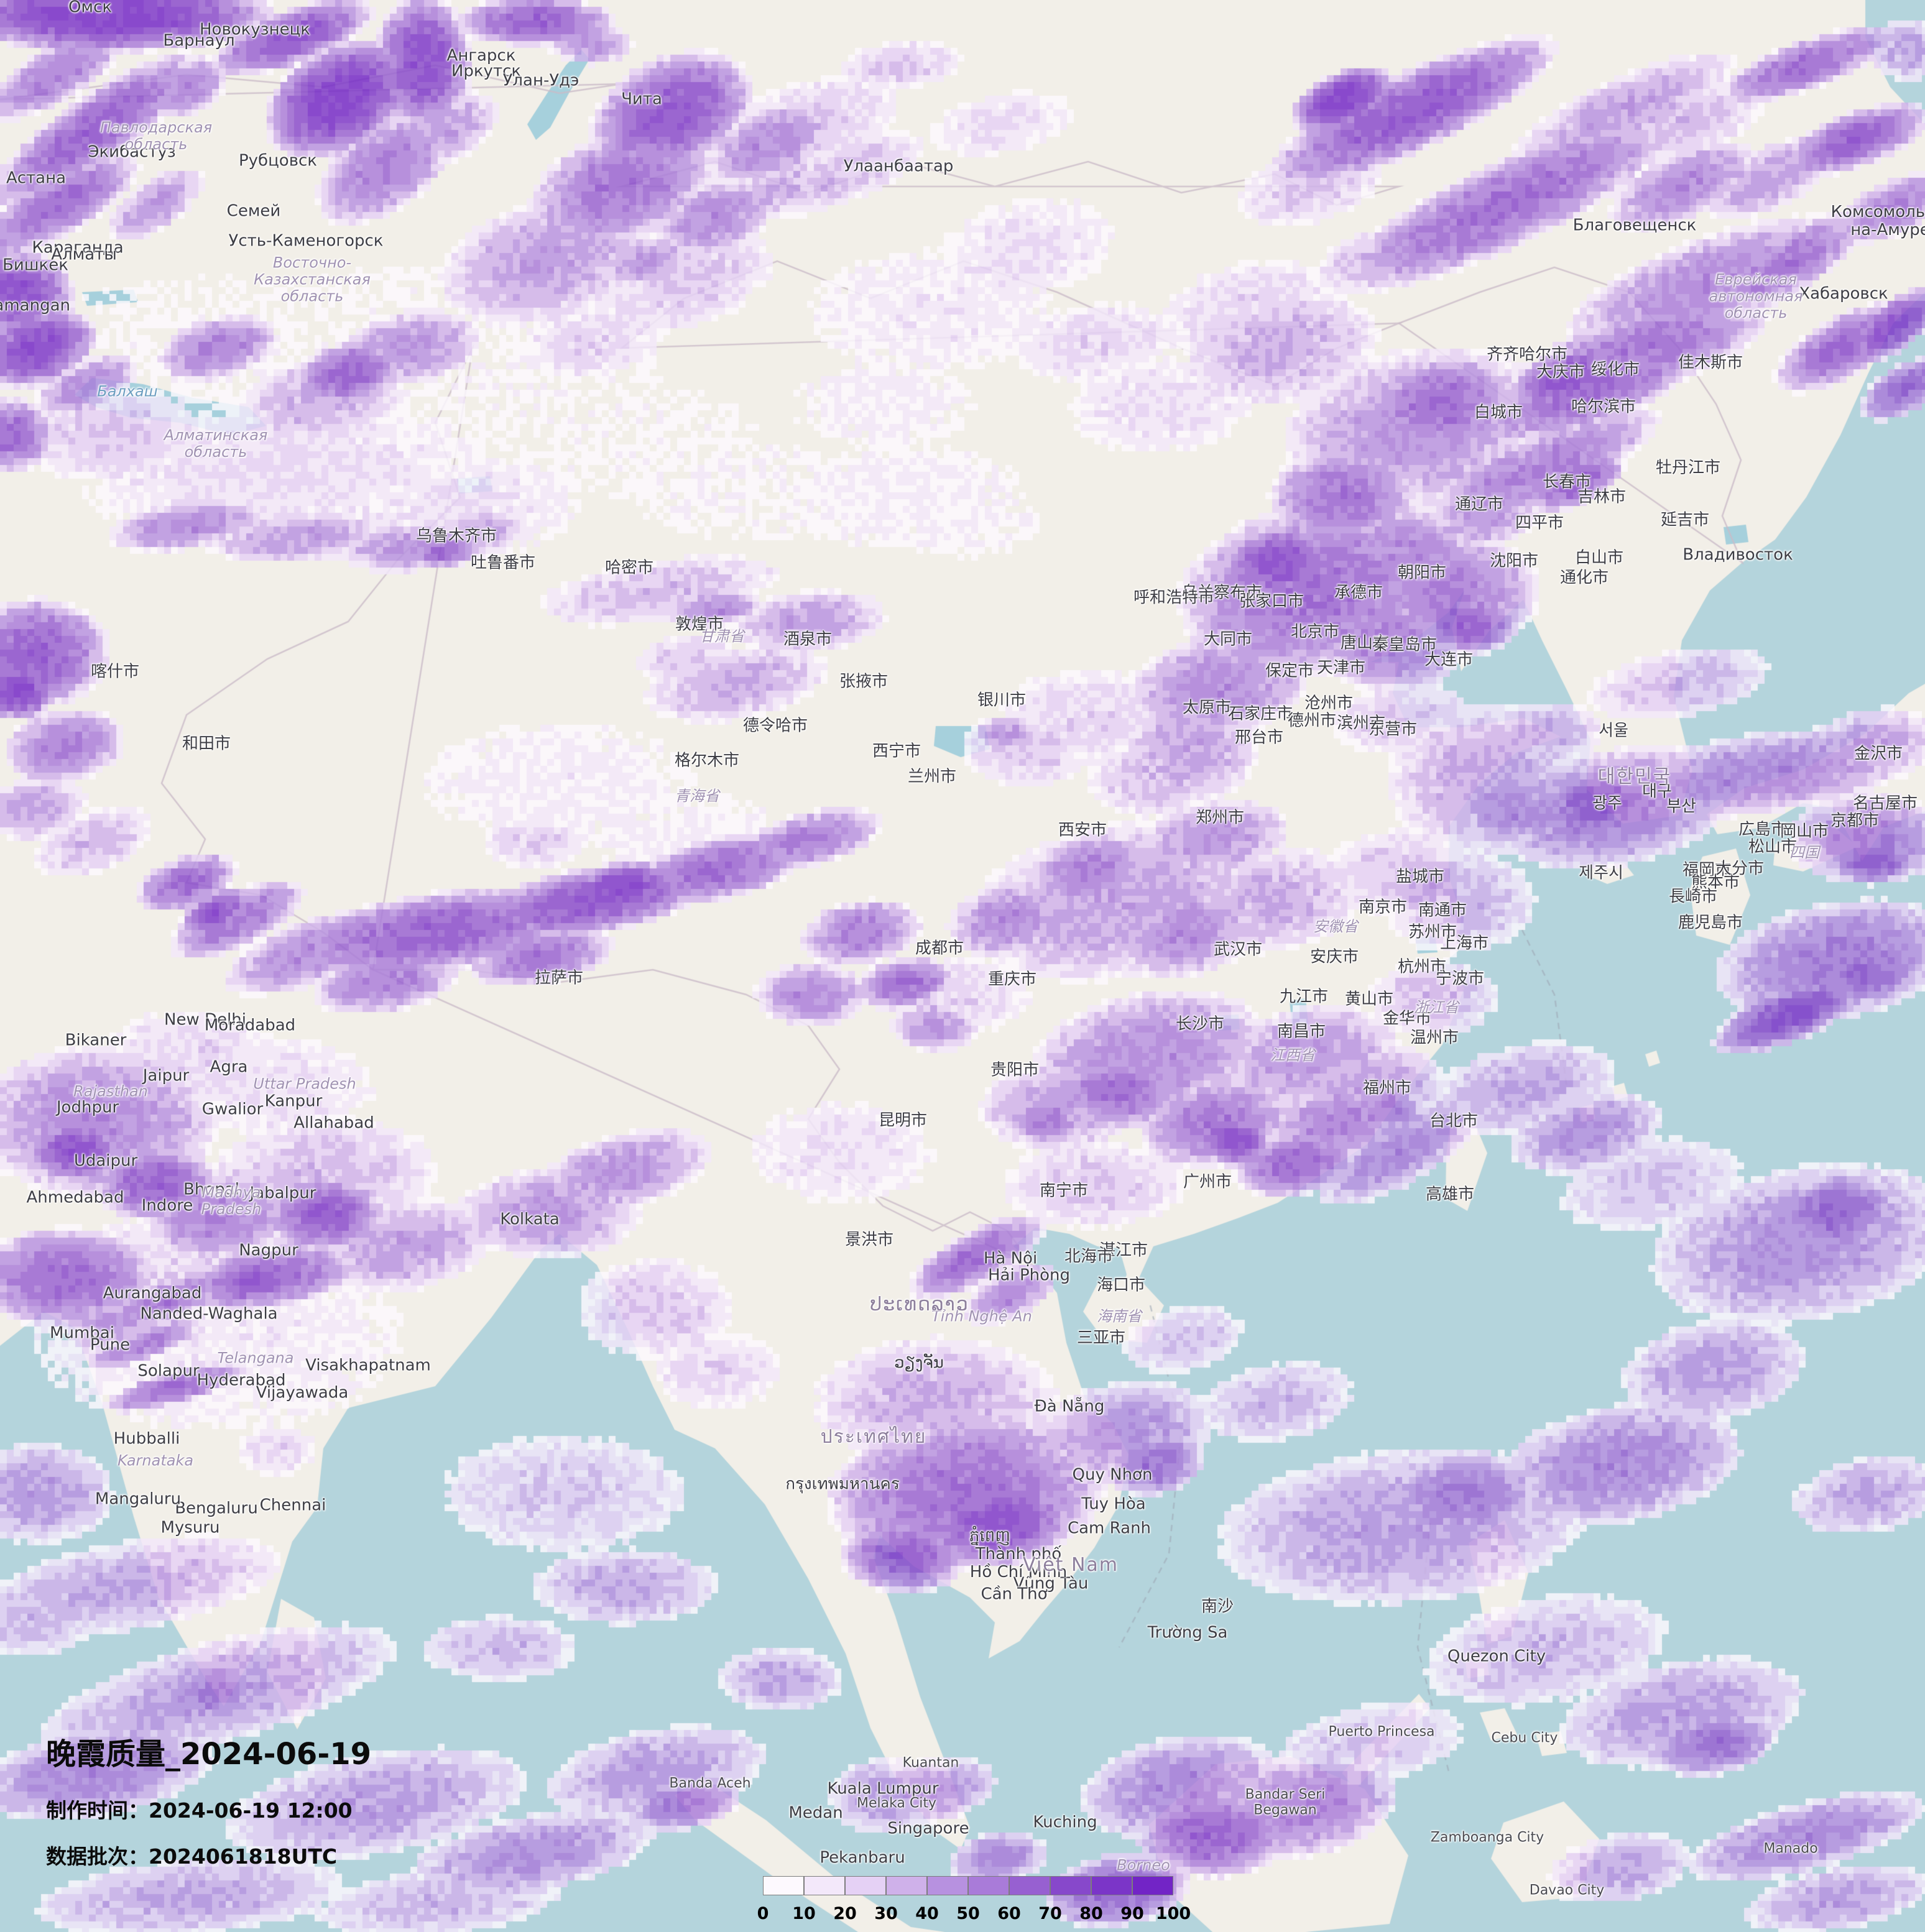 This screenshot has height=1932, width=1925. I want to click on data-batch-line: 数据批次：2024061818UTC, so click(208, 1855).